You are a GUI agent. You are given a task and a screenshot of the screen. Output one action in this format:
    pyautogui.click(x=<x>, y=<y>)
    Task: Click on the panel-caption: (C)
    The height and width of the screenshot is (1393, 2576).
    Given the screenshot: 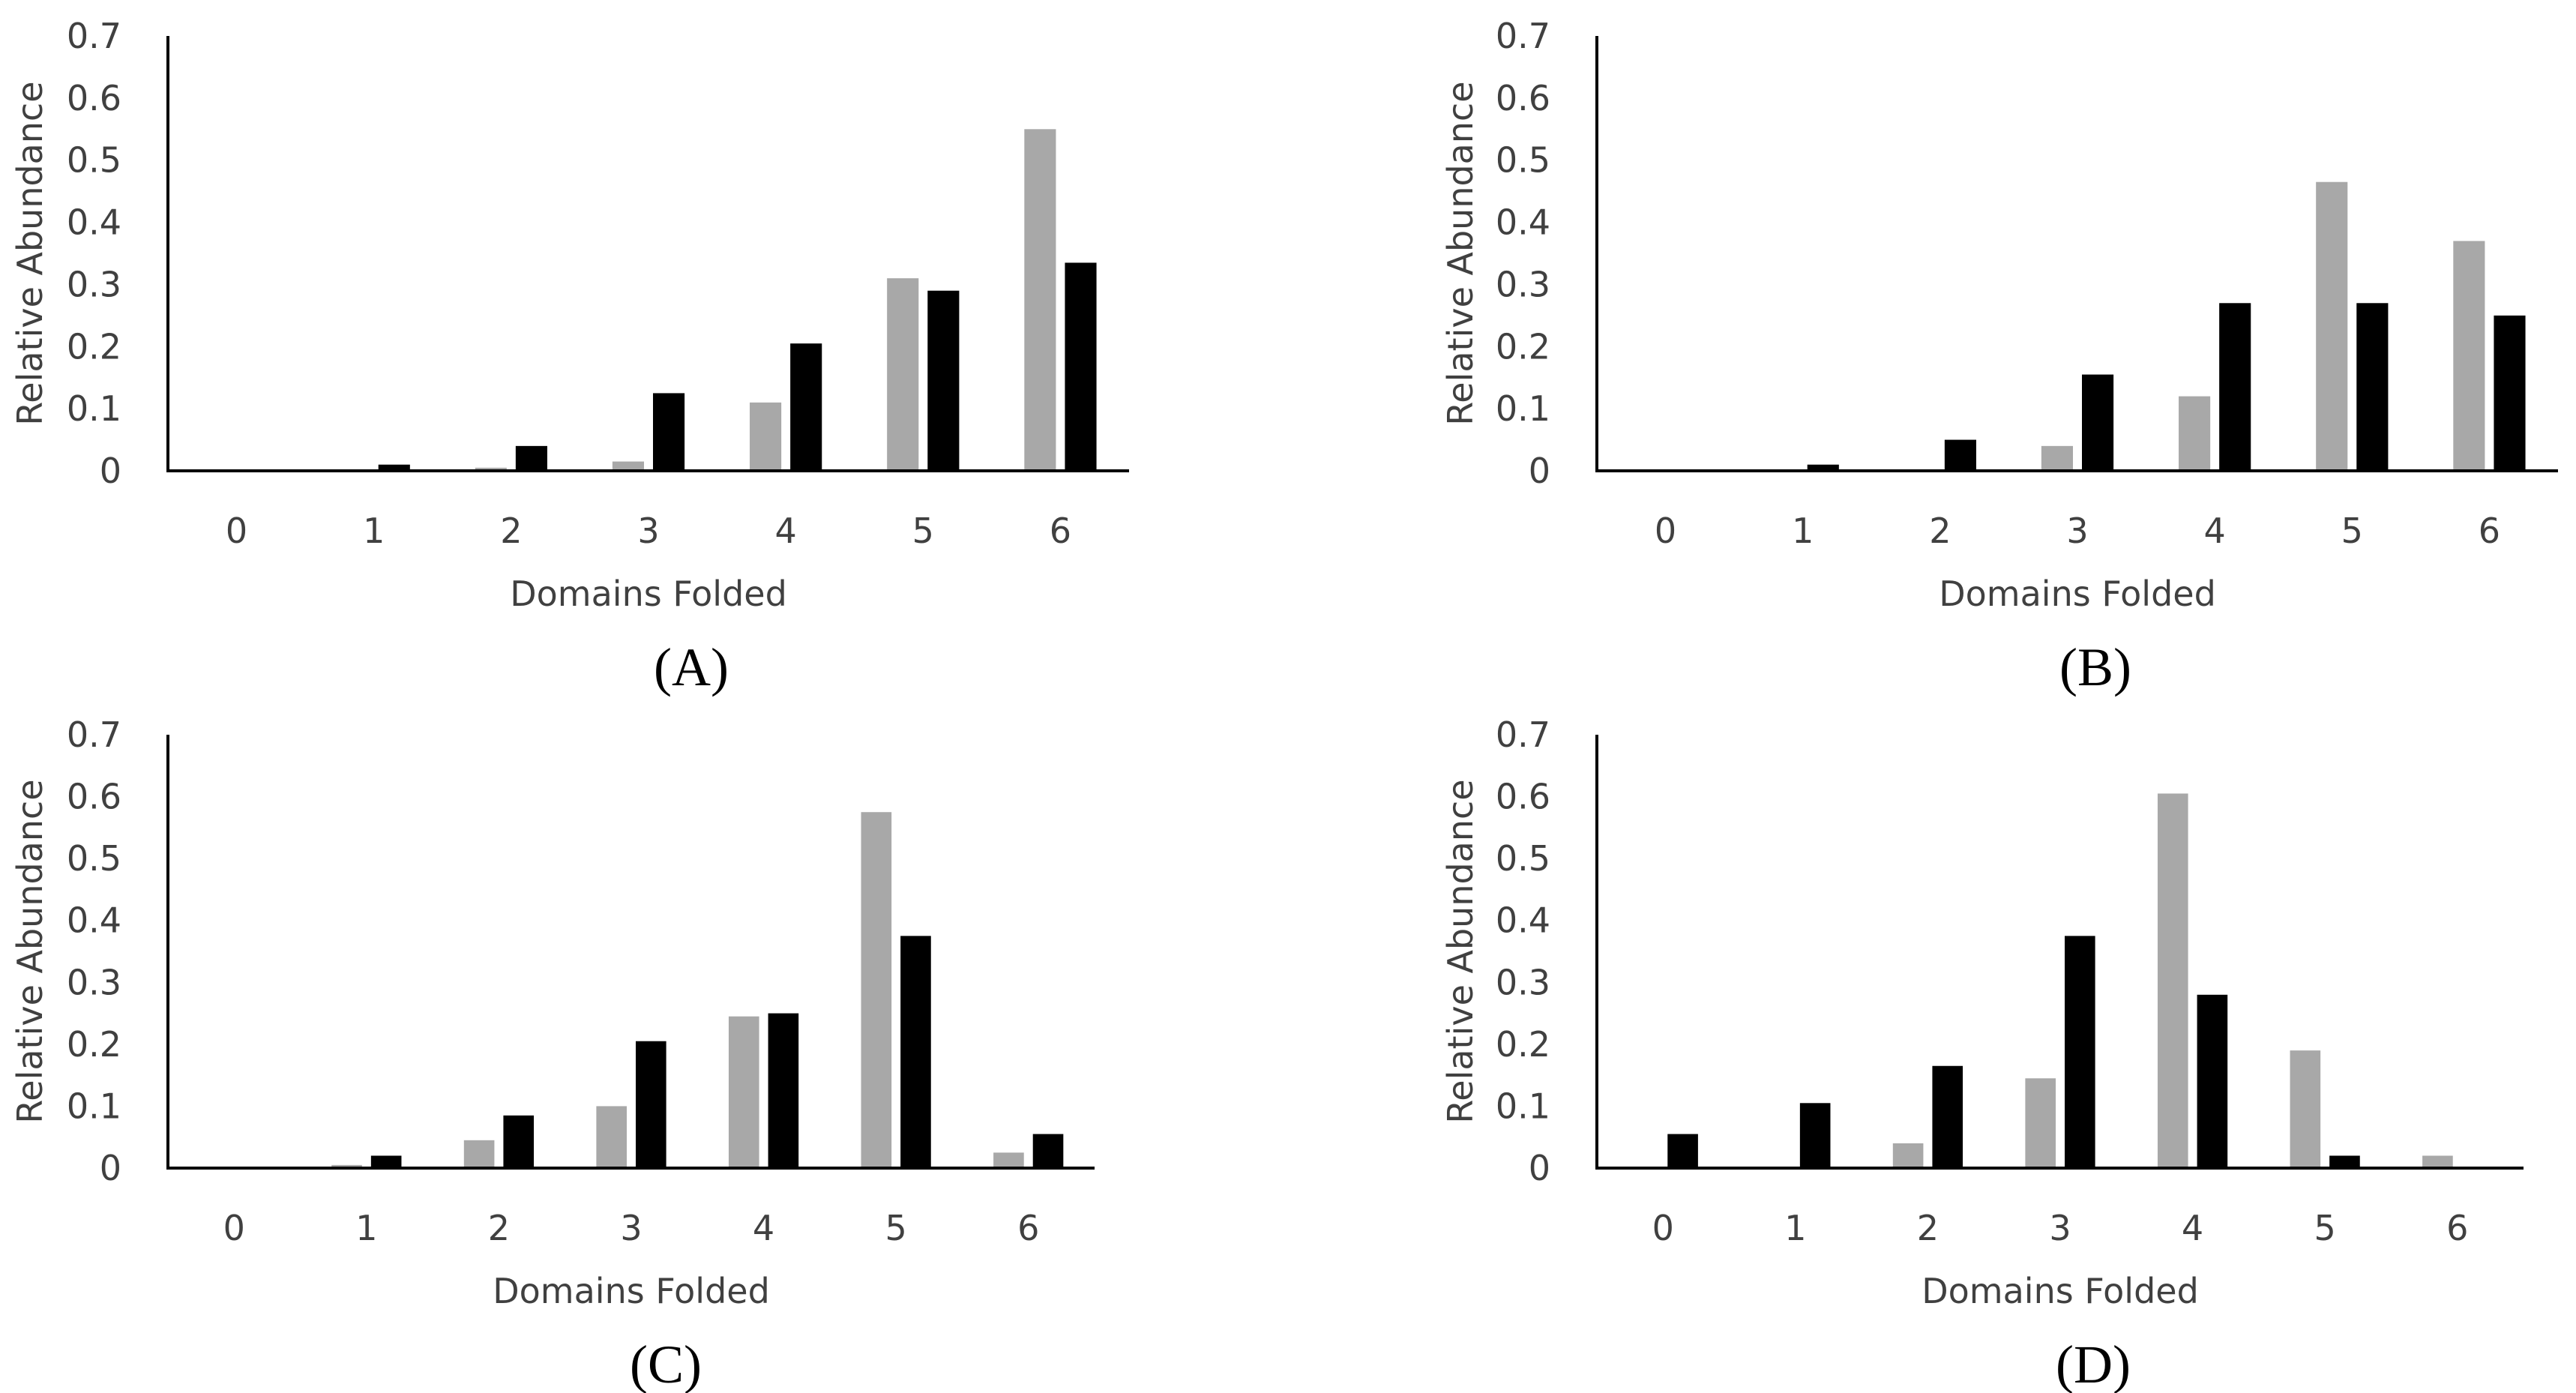 What is the action you would take?
    pyautogui.click(x=666, y=1364)
    